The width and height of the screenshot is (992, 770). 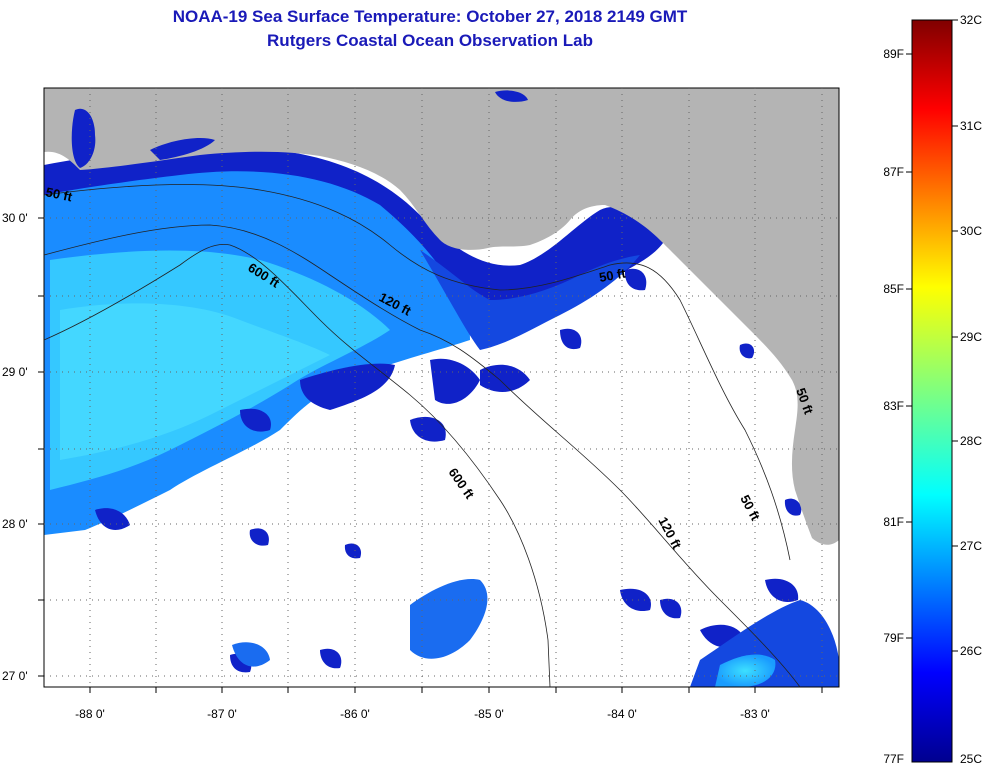 What do you see at coordinates (971, 337) in the screenshot?
I see `colorbar-c-label: 29C` at bounding box center [971, 337].